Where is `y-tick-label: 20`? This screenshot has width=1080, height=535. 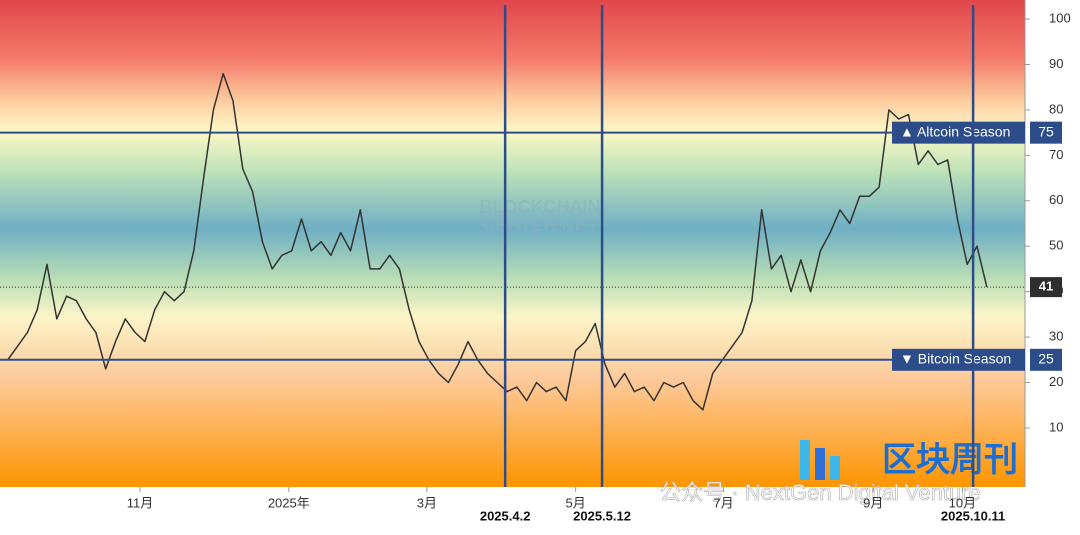 y-tick-label: 20 is located at coordinates (1056, 381).